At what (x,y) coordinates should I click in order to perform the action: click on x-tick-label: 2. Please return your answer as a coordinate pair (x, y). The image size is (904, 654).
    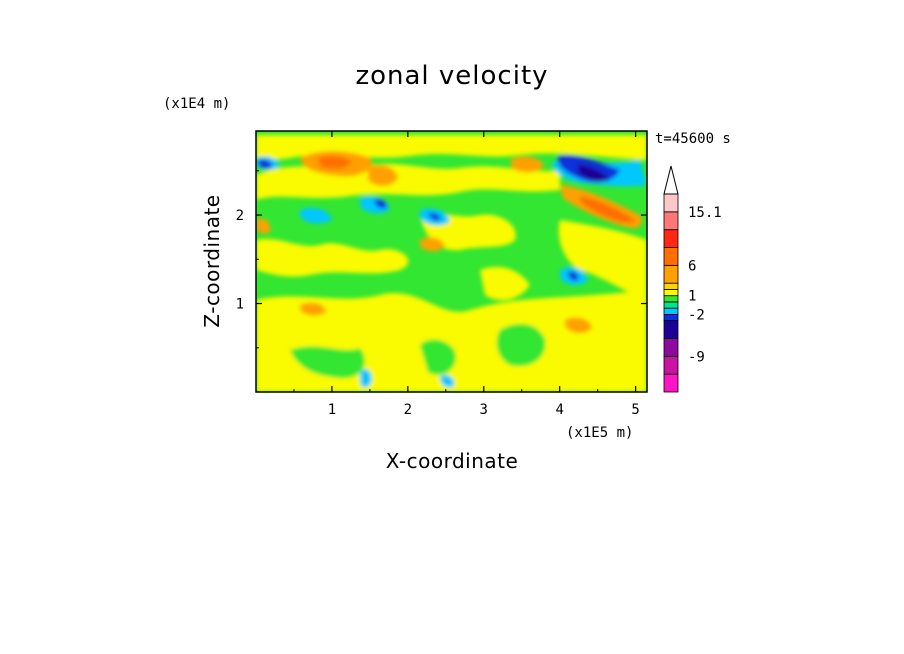
    Looking at the image, I should click on (408, 410).